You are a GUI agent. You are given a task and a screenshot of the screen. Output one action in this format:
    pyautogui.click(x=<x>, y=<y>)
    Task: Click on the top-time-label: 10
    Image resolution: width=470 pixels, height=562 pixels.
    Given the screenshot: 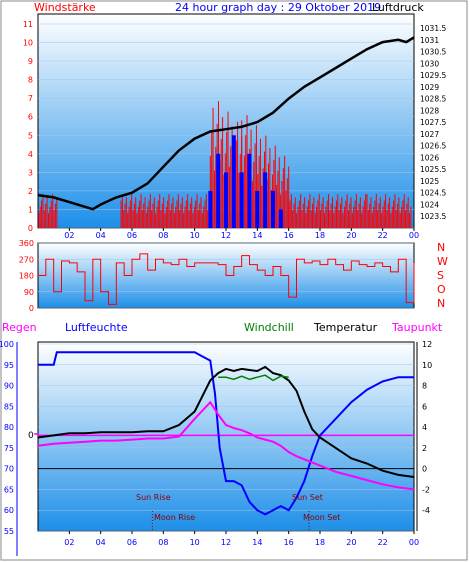 What is the action you would take?
    pyautogui.click(x=195, y=235)
    